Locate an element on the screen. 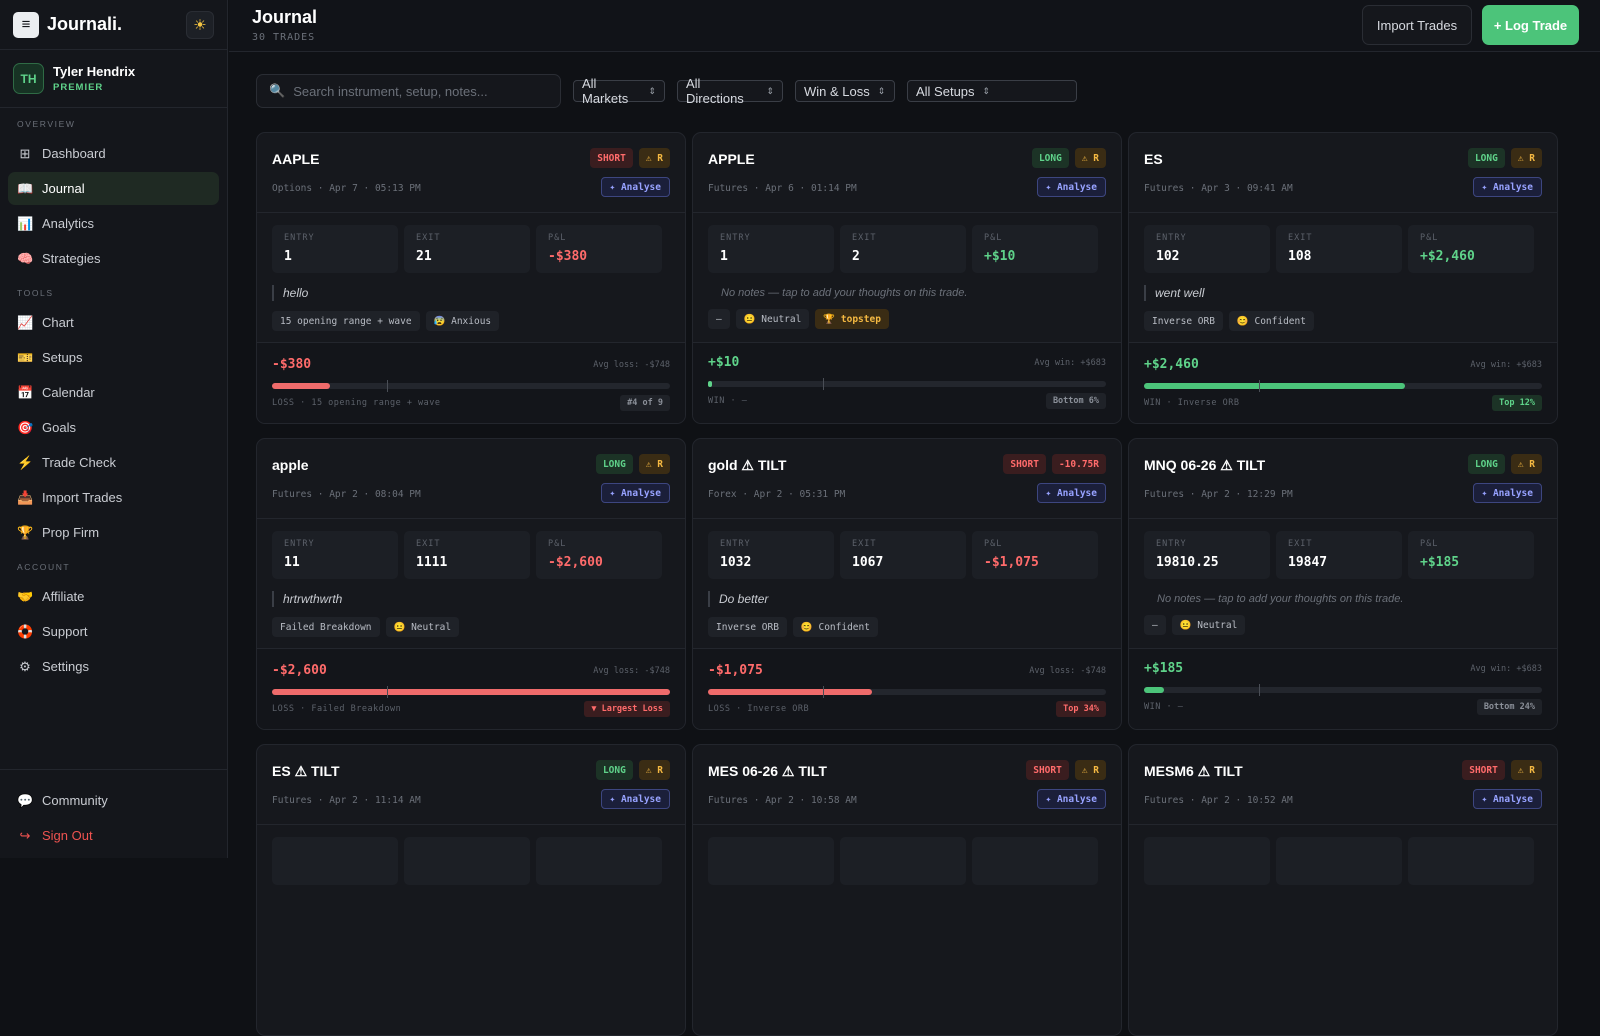 This screenshot has height=1036, width=1600. tag-list: Failed Breakdown 😐 Neutral is located at coordinates (368, 627).